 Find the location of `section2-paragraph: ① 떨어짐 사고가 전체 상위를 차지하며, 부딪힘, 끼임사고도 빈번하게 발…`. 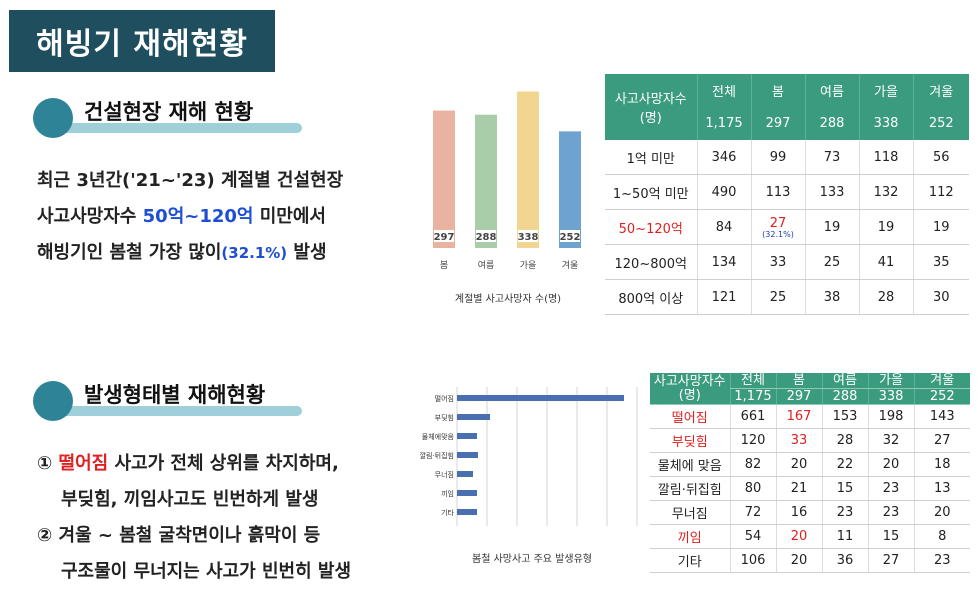

section2-paragraph: ① 떨어짐 사고가 전체 상위를 차지하며, 부딪힘, 끼임사고도 빈번하게 발… is located at coordinates (227, 518).